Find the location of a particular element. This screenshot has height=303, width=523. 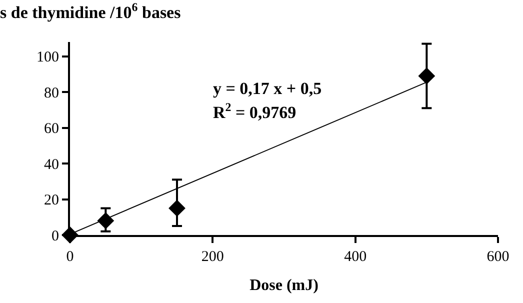

x-axis-title: Dose (mJ) is located at coordinates (284, 285).